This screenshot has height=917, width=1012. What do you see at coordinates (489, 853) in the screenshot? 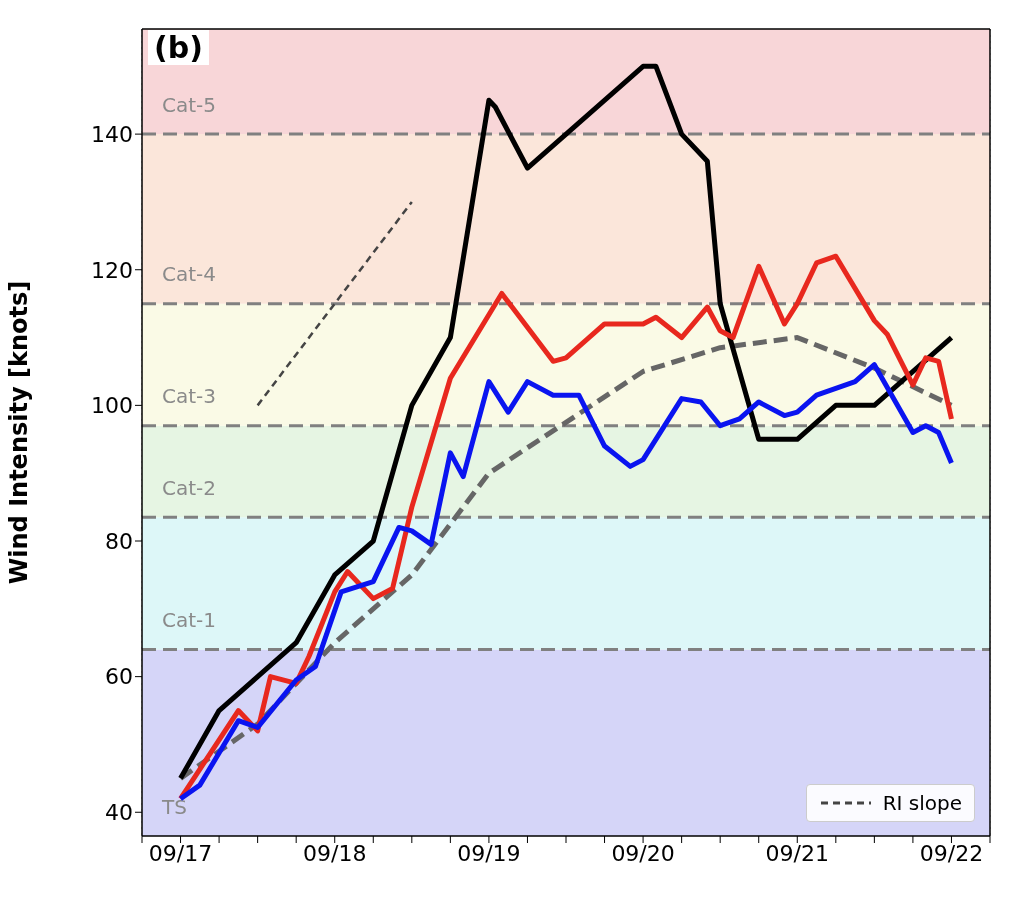
I see `x-tick-label: 09/19` at bounding box center [489, 853].